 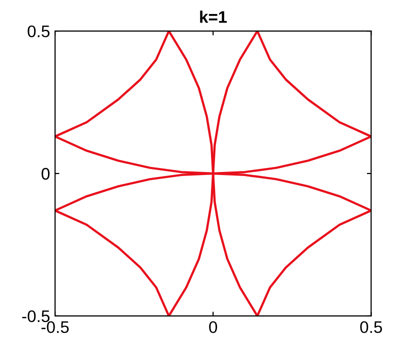 I want to click on x-tick-label: 0, so click(x=213, y=327).